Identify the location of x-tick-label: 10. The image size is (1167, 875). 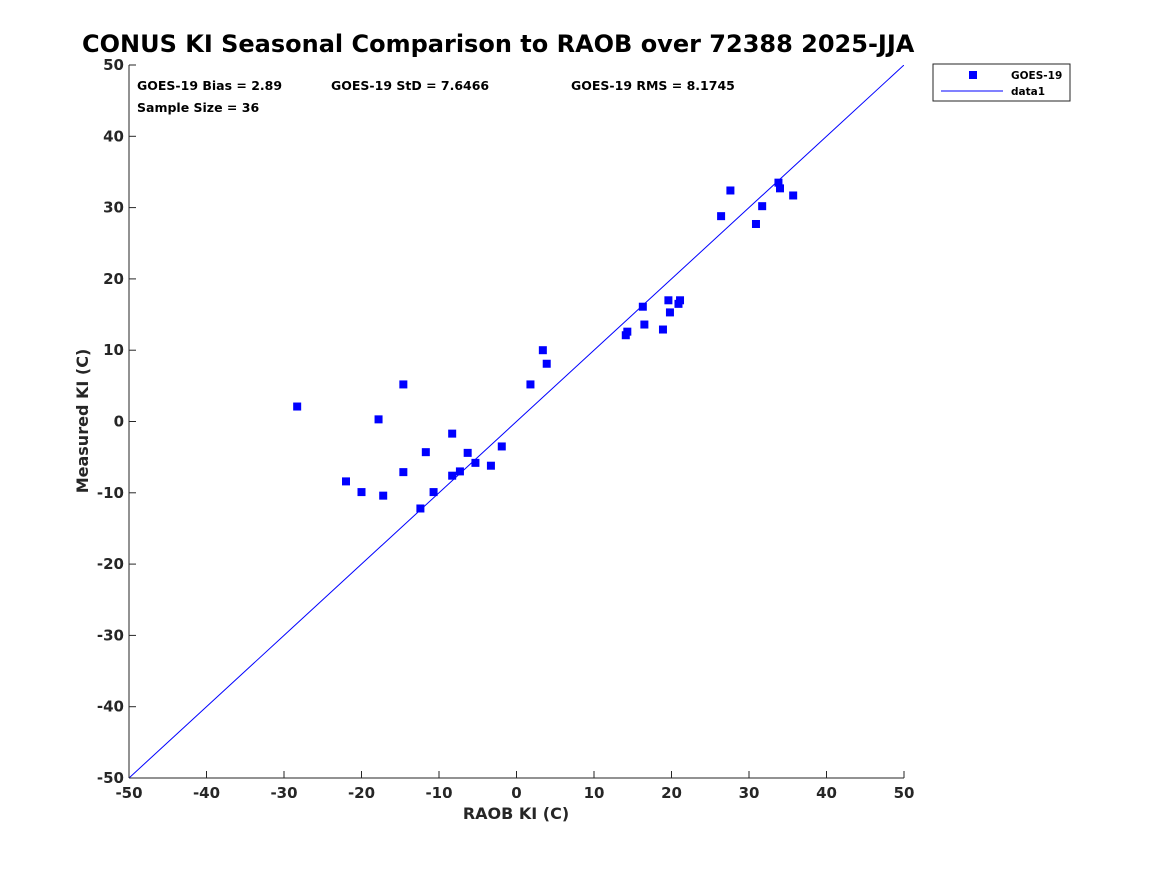
(594, 793).